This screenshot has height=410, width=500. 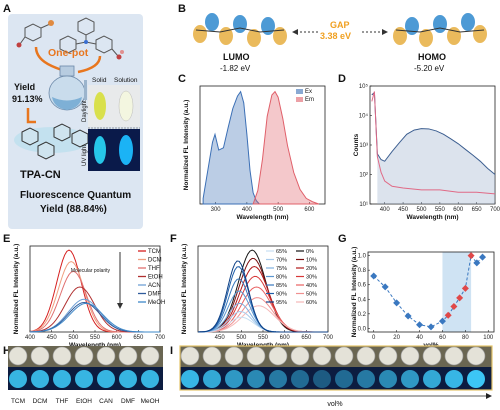 I want to click on gap-arrowhead-right, so click(x=385, y=32).